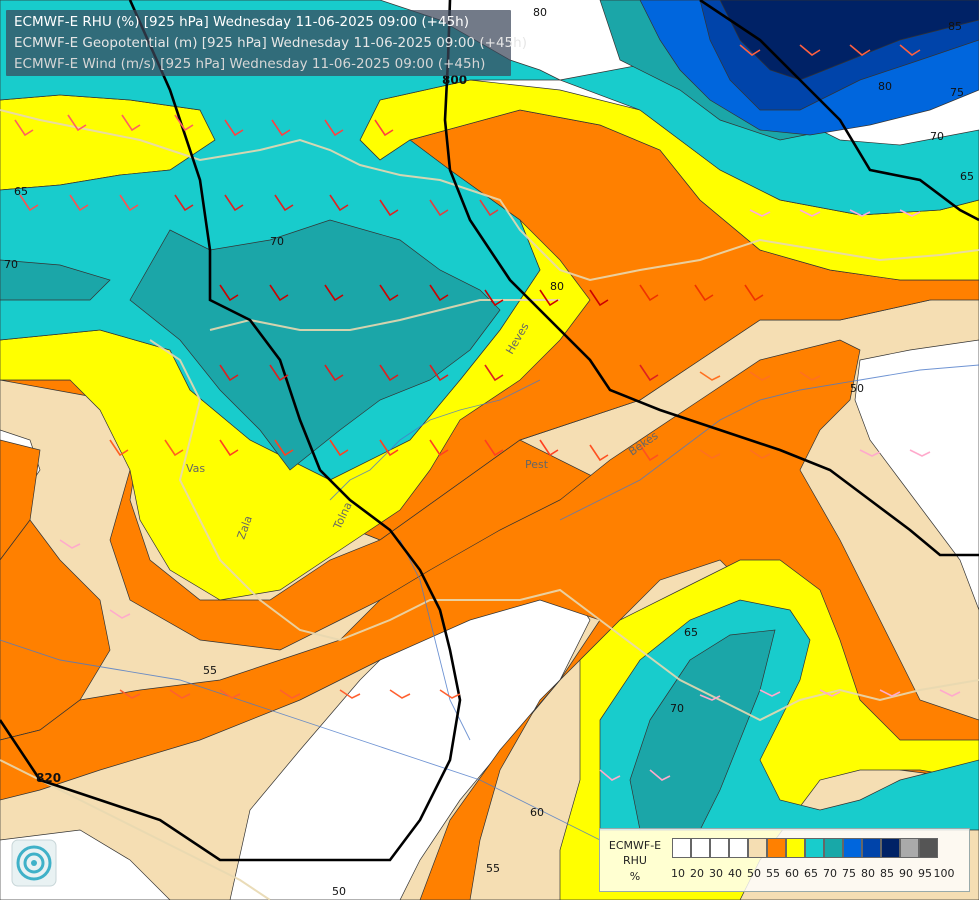  Describe the element at coordinates (34, 863) in the screenshot. I see `ogimet-logo-icon` at that location.